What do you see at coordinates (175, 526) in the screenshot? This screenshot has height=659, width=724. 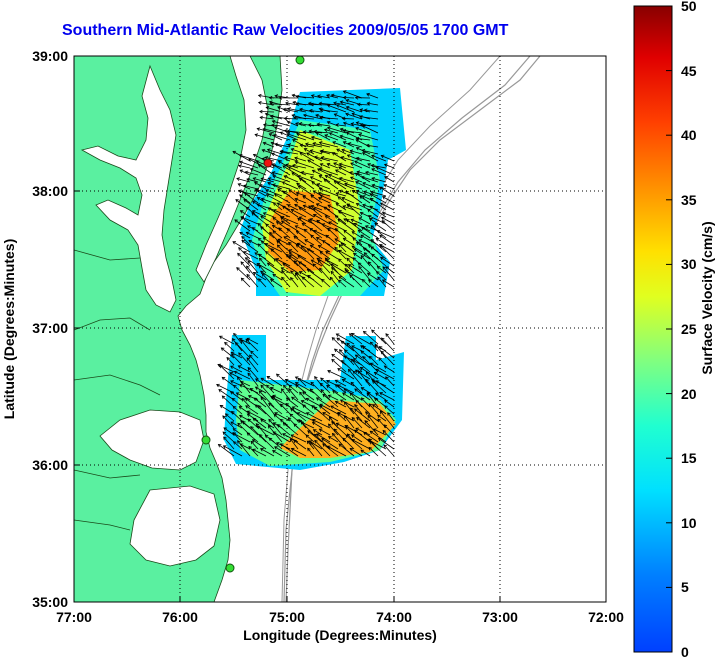 I see `pamlico-sound-south` at bounding box center [175, 526].